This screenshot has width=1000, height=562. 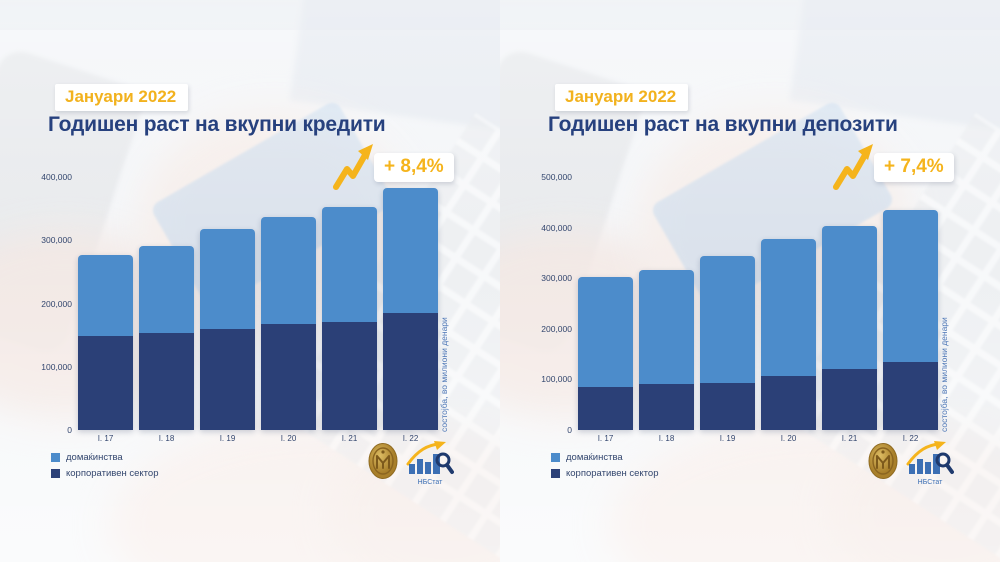 I want to click on growth-badge: + 7,4%, so click(x=914, y=167).